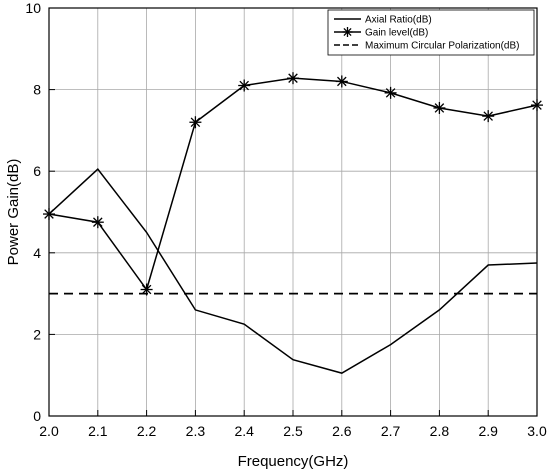 This screenshot has height=472, width=550. I want to click on x-tick-label: 2.8, so click(440, 431).